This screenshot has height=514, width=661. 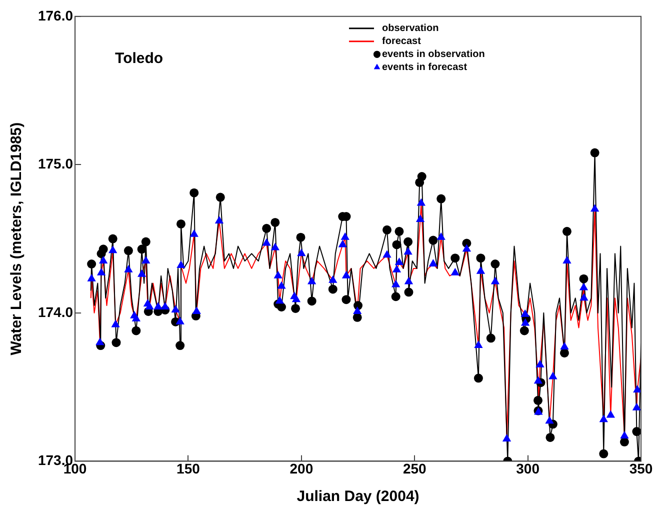 What do you see at coordinates (414, 468) in the screenshot?
I see `x-tick-label: 250` at bounding box center [414, 468].